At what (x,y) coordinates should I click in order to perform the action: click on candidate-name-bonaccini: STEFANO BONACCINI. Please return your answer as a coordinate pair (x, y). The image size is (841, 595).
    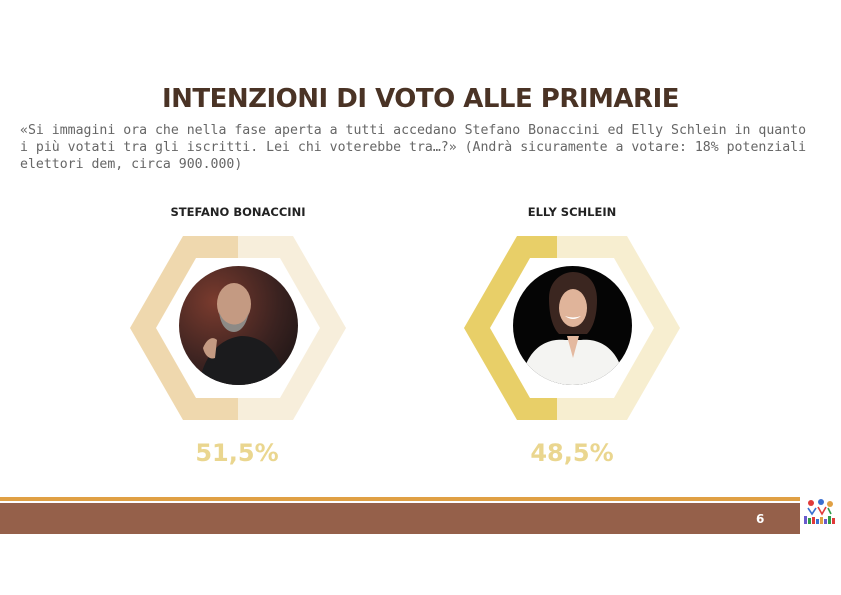
    Looking at the image, I should click on (238, 212).